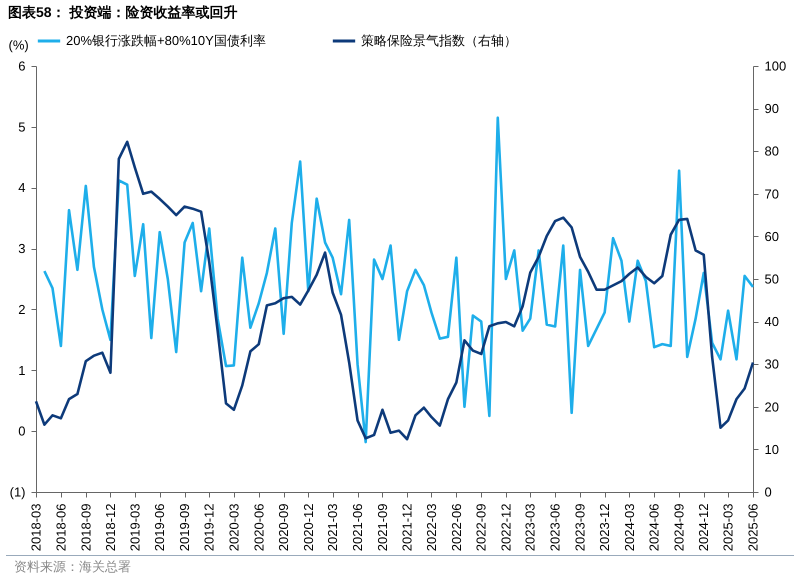  Describe the element at coordinates (679, 528) in the screenshot. I see `x-tick-label: 2024-09` at that location.